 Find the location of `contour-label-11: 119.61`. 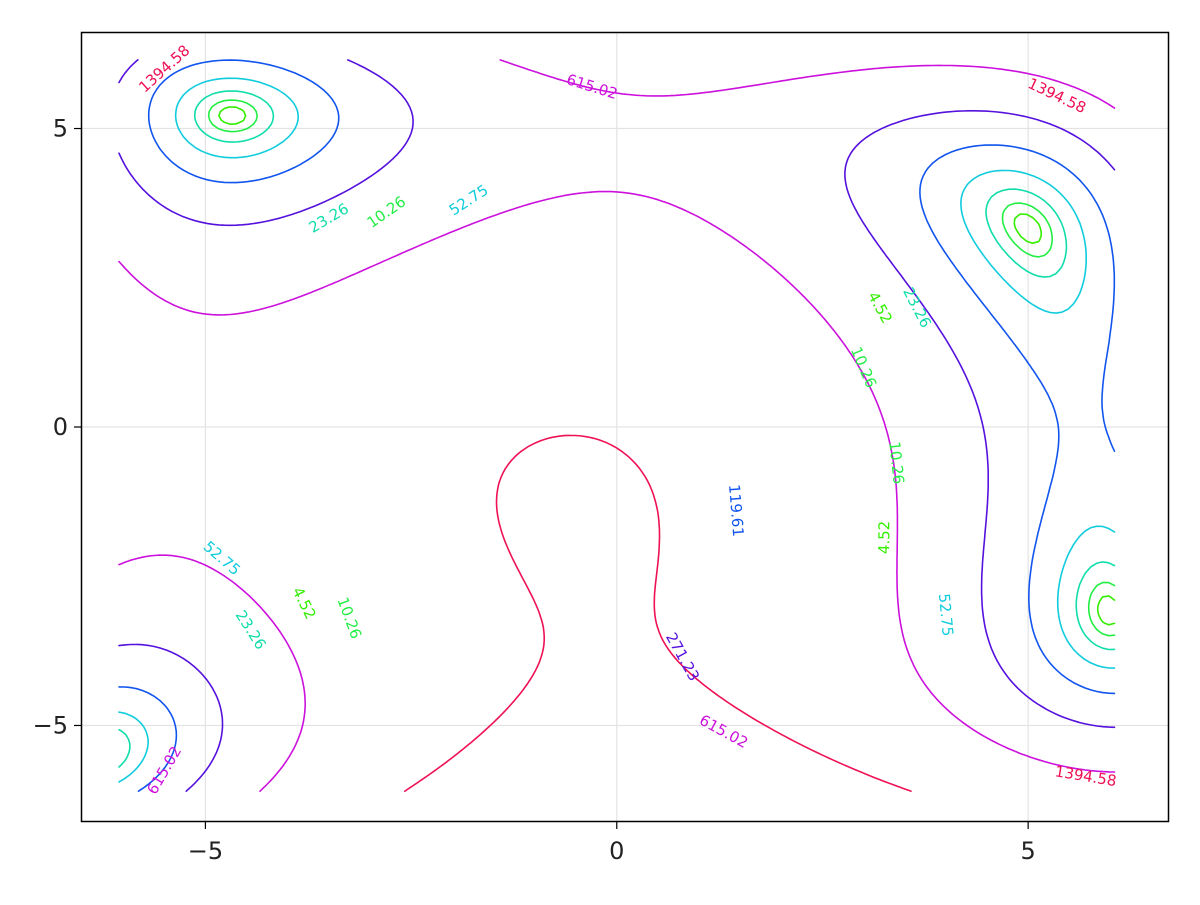

contour-label-11: 119.61 is located at coordinates (736, 511).